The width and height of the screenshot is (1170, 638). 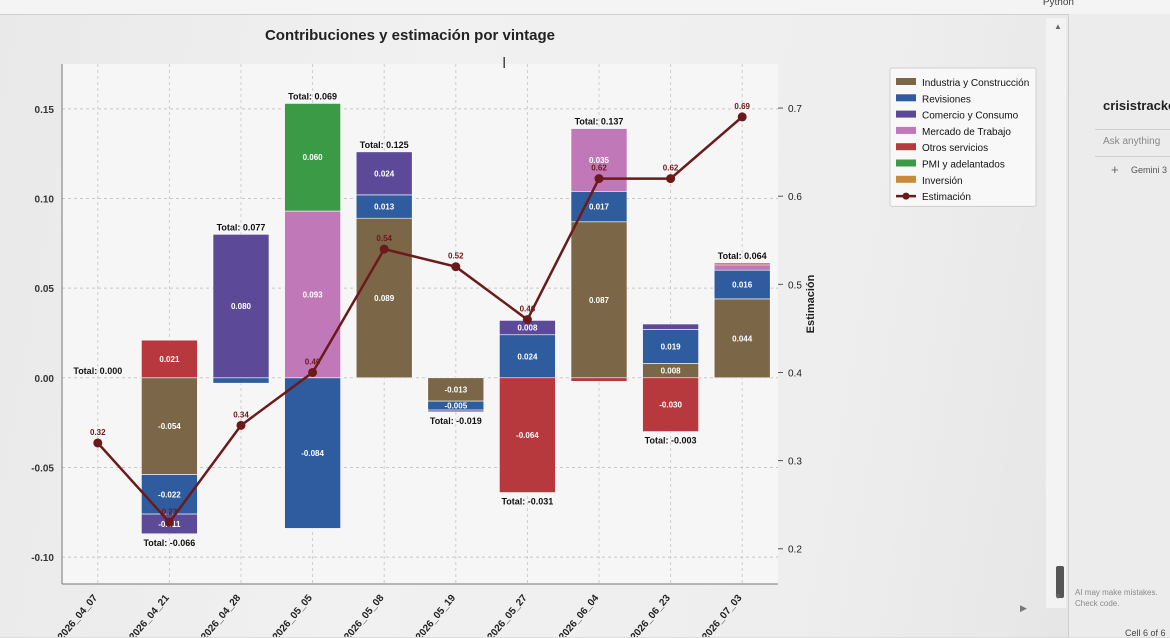 What do you see at coordinates (528, 309) in the screenshot?
I see `estimacion-label: 0.46` at bounding box center [528, 309].